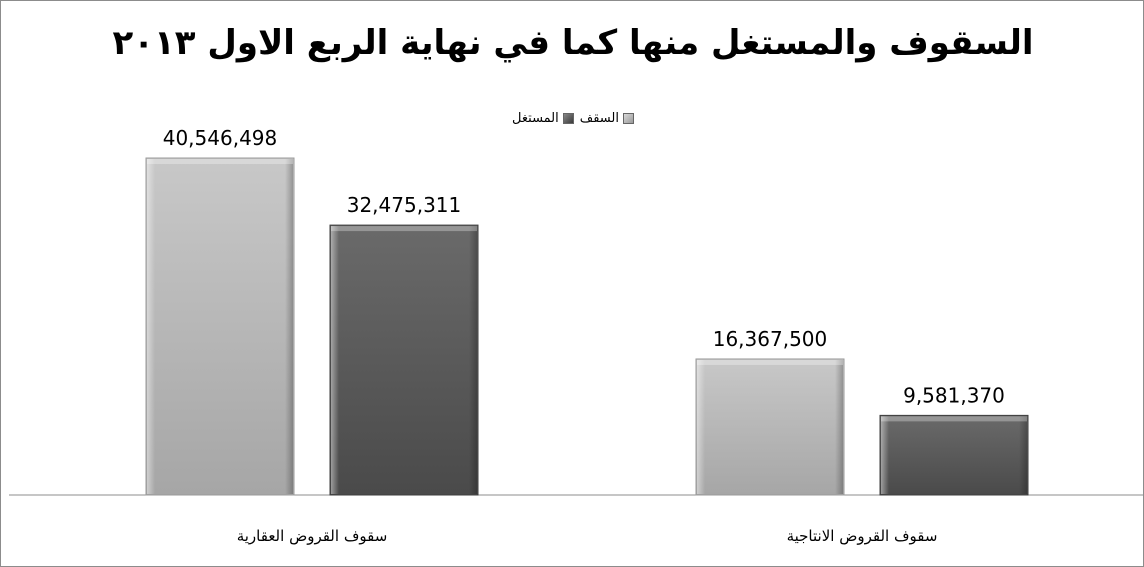 Image resolution: width=1144 pixels, height=567 pixels. What do you see at coordinates (862, 536) in the screenshot?
I see `category-label: سقوف القروض الانتاجية` at bounding box center [862, 536].